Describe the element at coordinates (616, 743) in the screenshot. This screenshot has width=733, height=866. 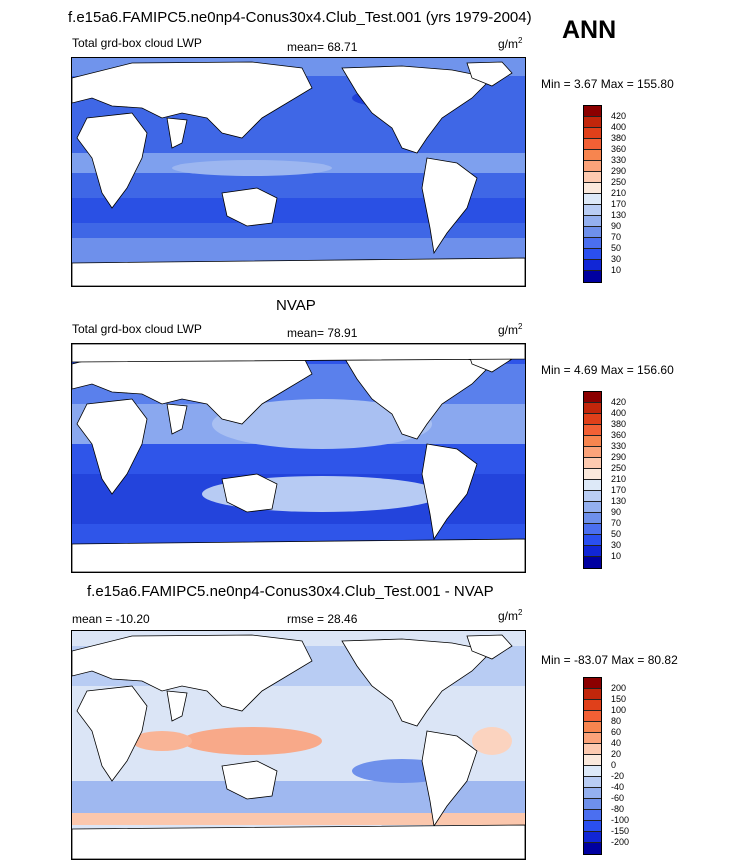
I see `panel3-colorbar-label: 40` at that location.